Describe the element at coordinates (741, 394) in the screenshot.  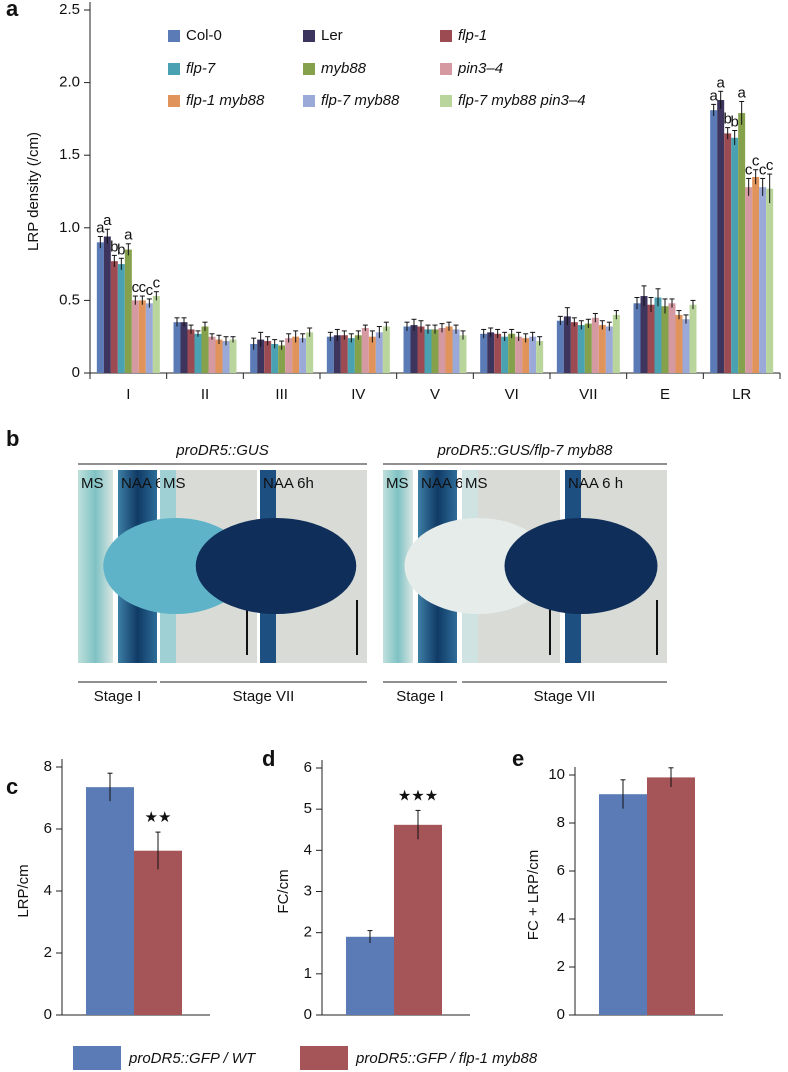
I see `x-tick-label: LR` at that location.